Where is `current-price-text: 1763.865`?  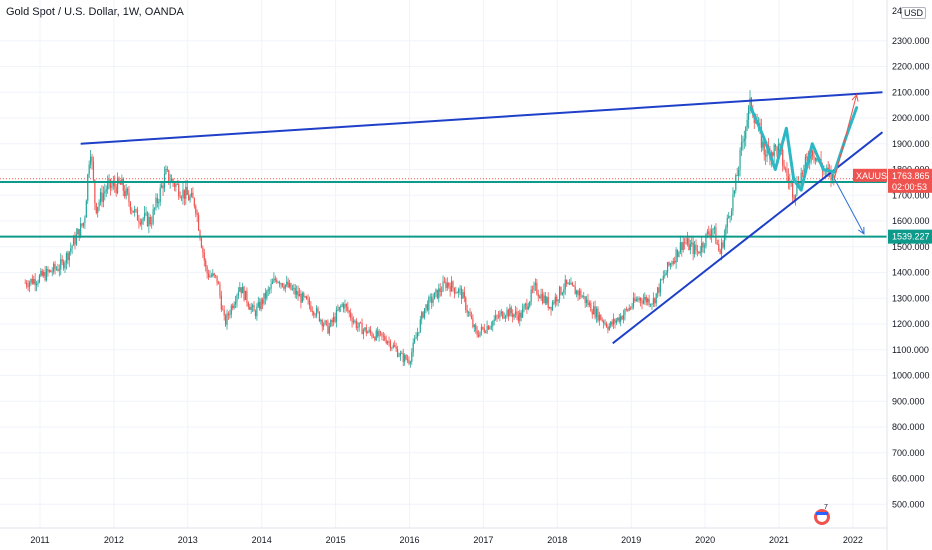 current-price-text: 1763.865 is located at coordinates (911, 176).